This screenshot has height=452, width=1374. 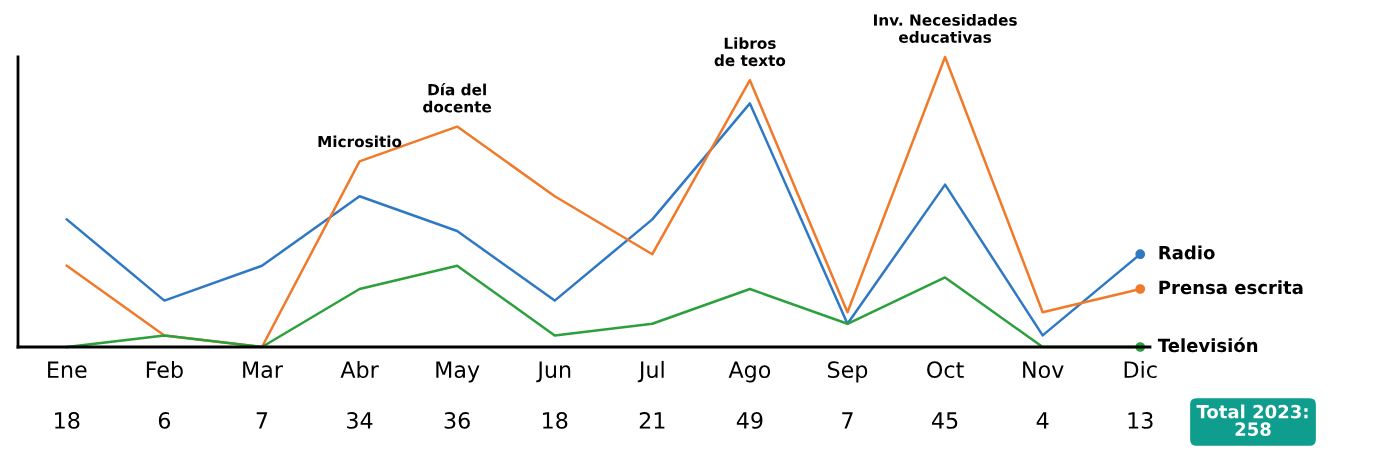 I want to click on text: 34, so click(x=360, y=420).